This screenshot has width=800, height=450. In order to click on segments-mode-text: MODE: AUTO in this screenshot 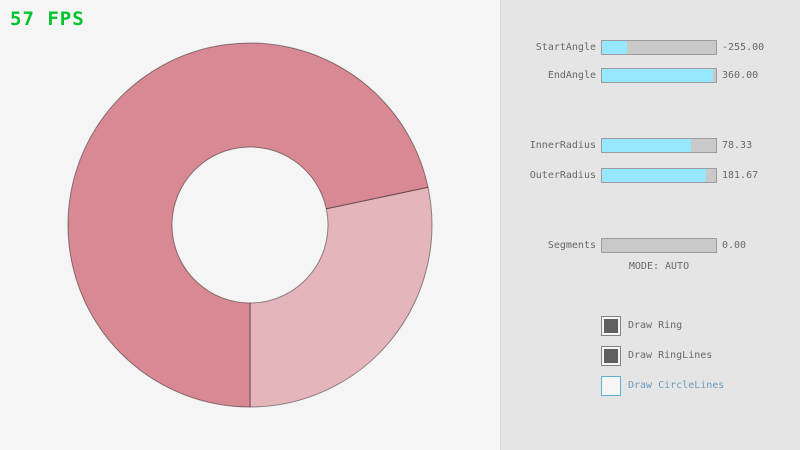, I will do `click(659, 266)`.